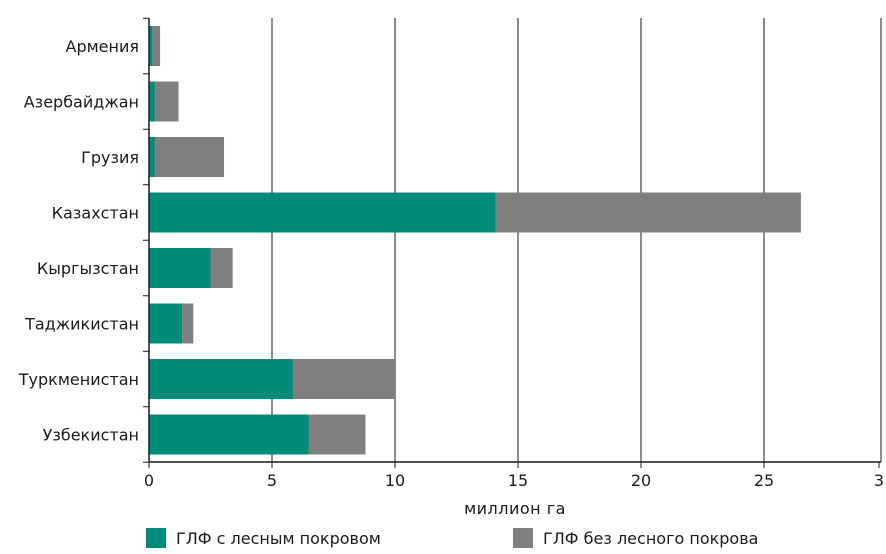 Image resolution: width=886 pixels, height=554 pixels. I want to click on category-label-1: Азербайджан, so click(81, 102).